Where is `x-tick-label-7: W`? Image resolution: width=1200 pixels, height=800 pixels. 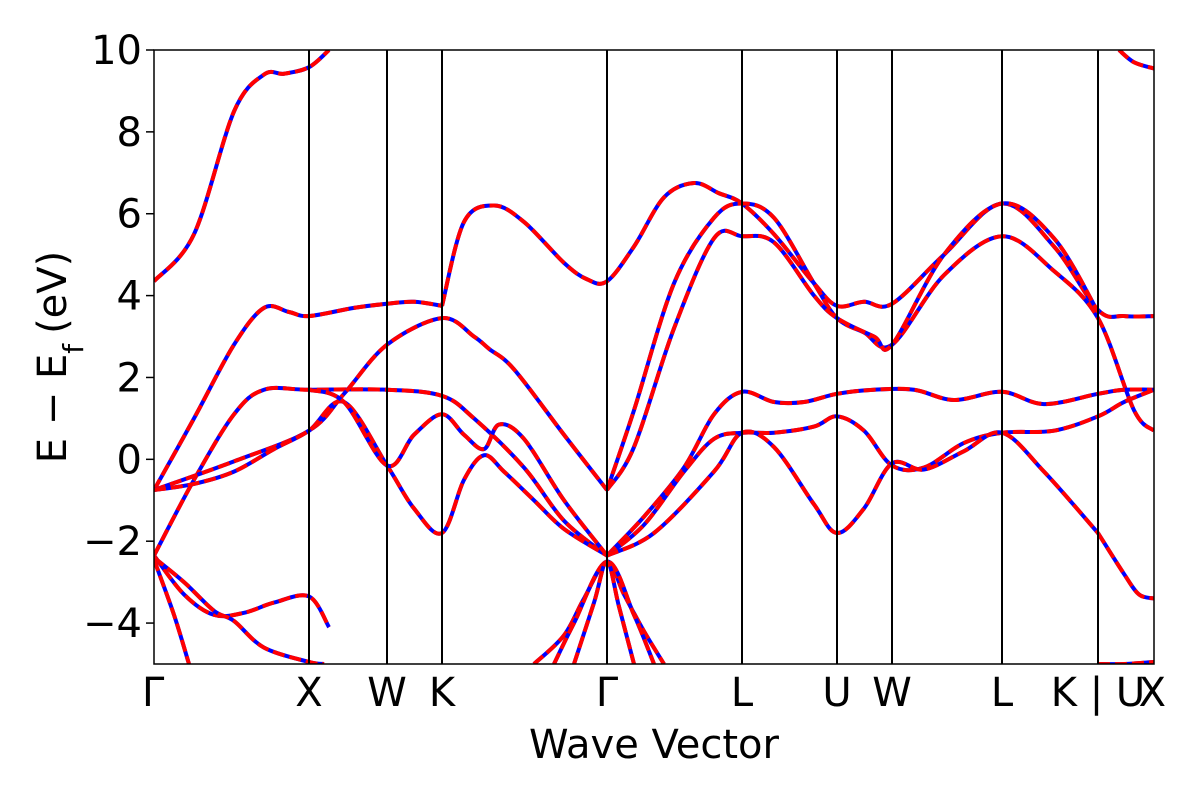 x-tick-label-7: W is located at coordinates (892, 693).